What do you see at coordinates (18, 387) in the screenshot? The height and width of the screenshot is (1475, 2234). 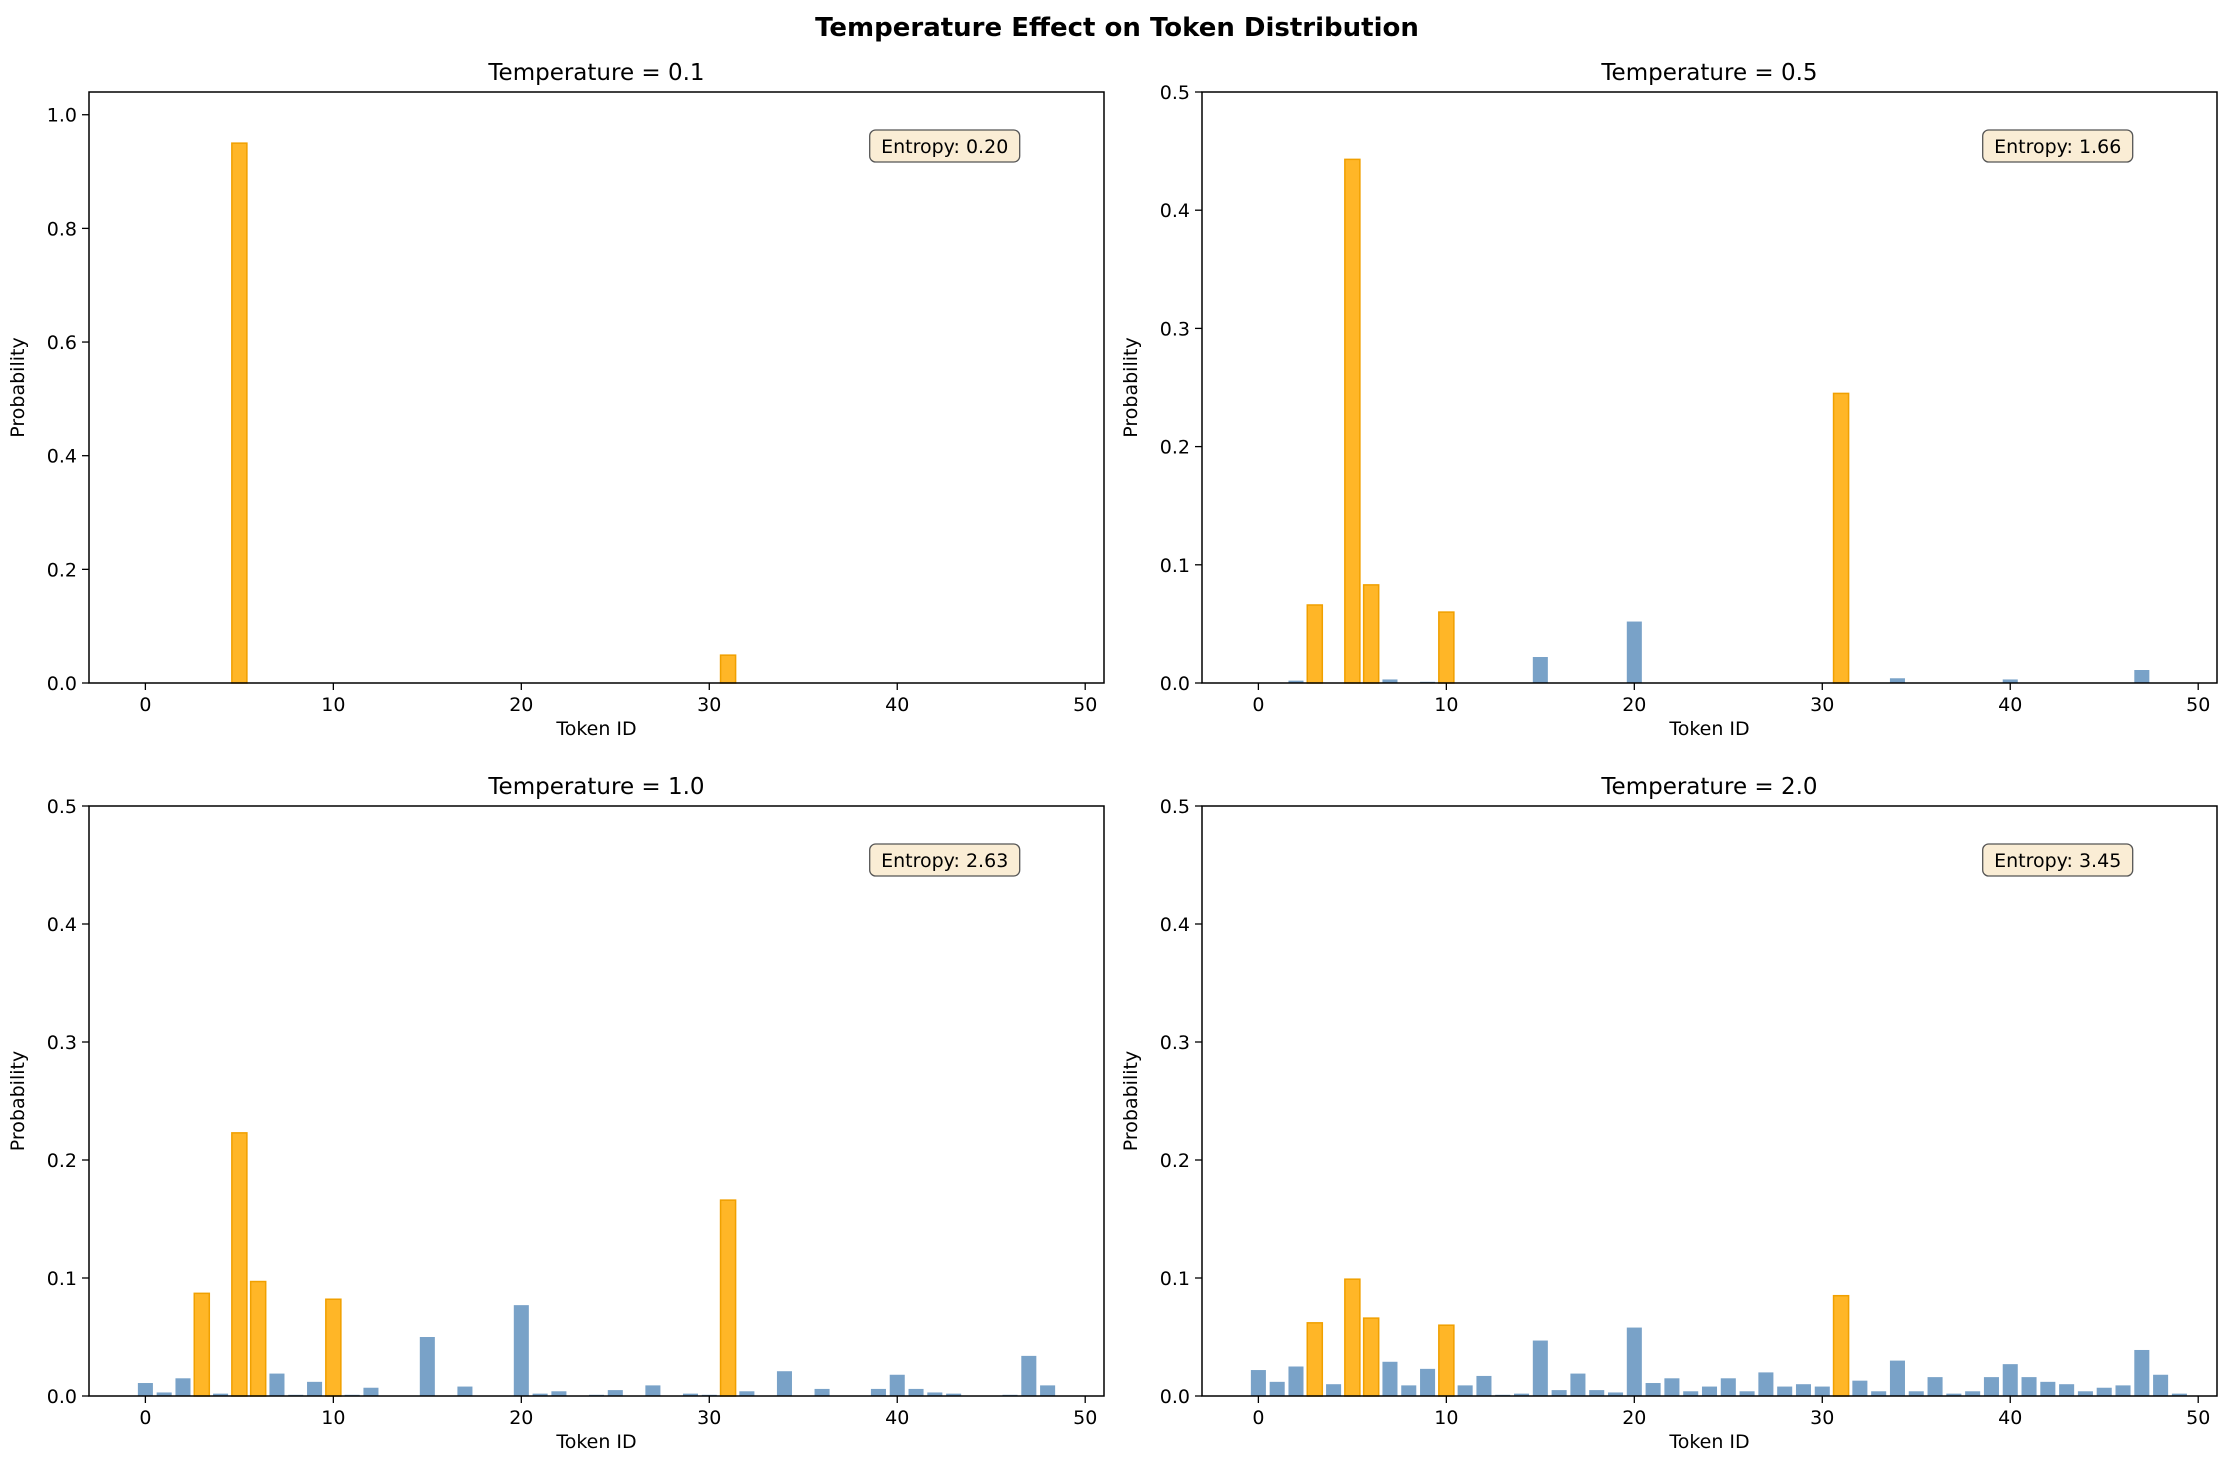 I see `y-axis-label: Probability` at bounding box center [18, 387].